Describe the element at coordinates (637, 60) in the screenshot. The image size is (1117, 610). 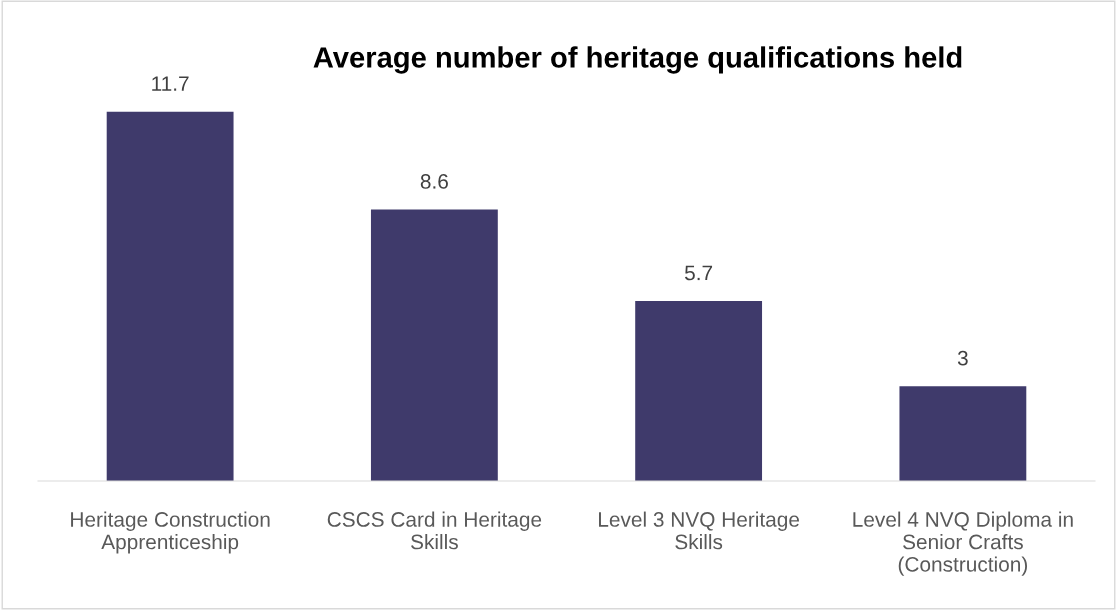
I see `chart-title: Average number of heritage qualifications held` at that location.